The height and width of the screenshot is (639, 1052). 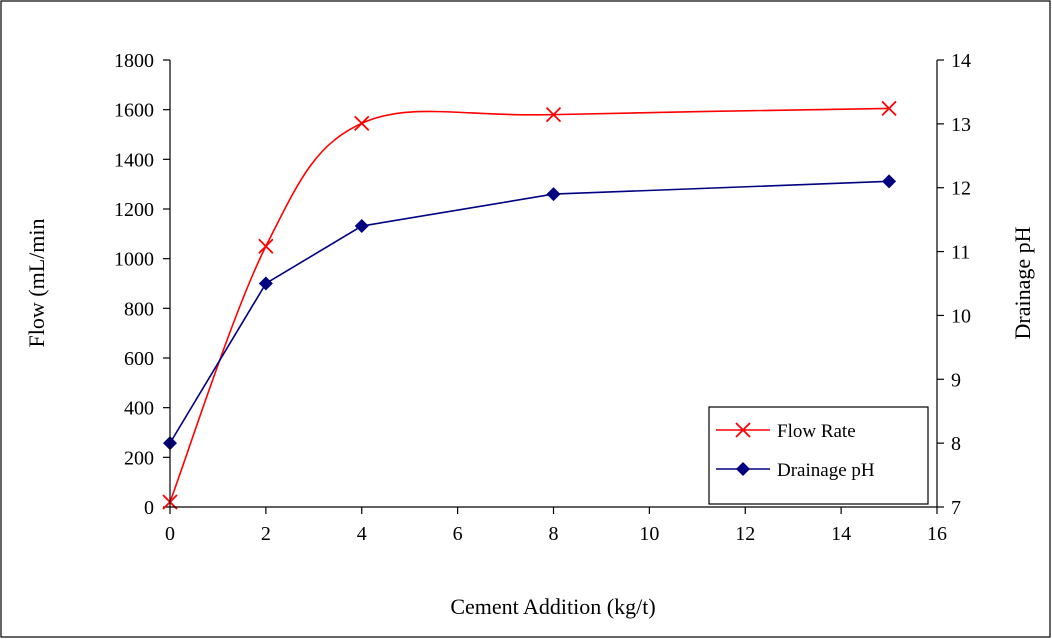 I want to click on y-ticks: 0 200 400 600 800 1000 1200 1400 1600 1800, so click(x=142, y=284).